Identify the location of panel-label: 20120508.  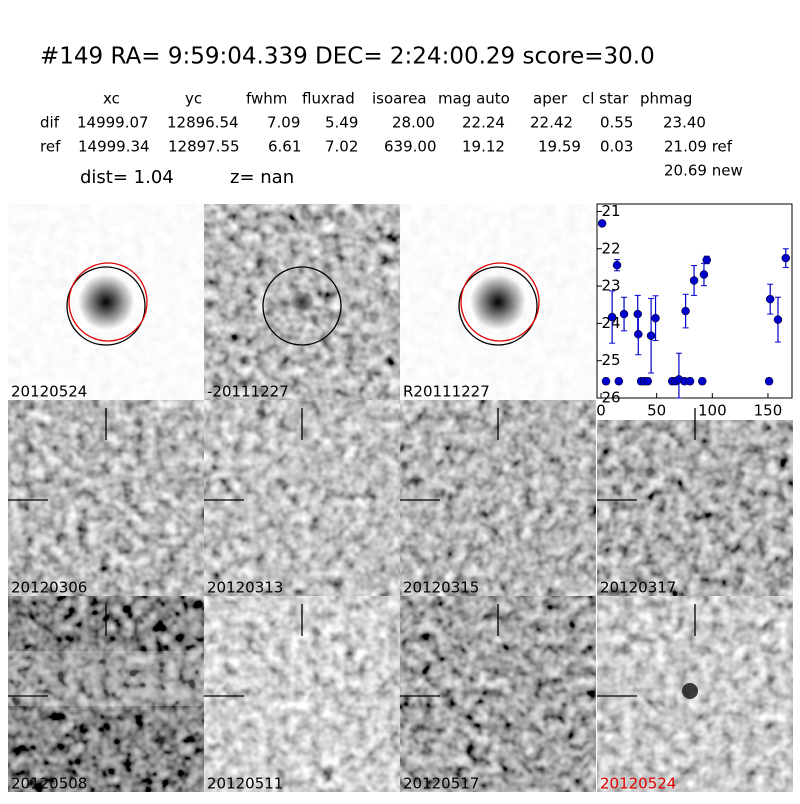
(49, 784).